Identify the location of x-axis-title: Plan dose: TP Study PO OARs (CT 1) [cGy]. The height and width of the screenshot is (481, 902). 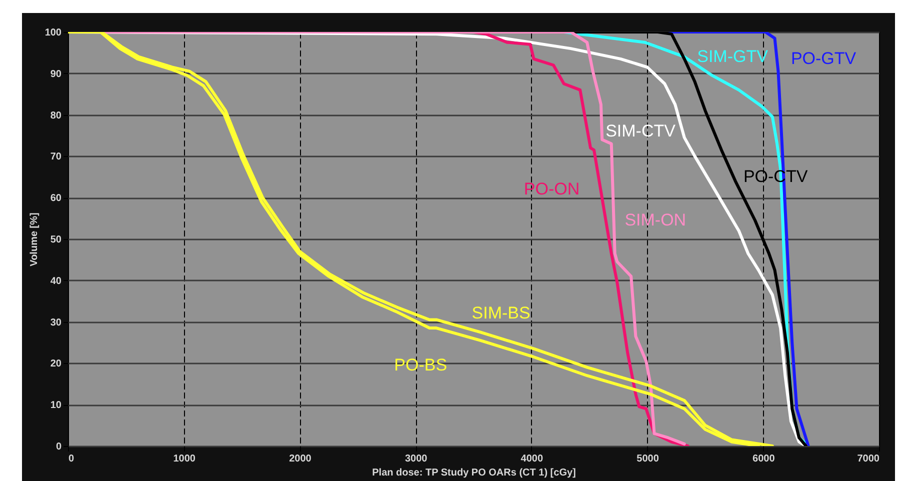
(474, 473).